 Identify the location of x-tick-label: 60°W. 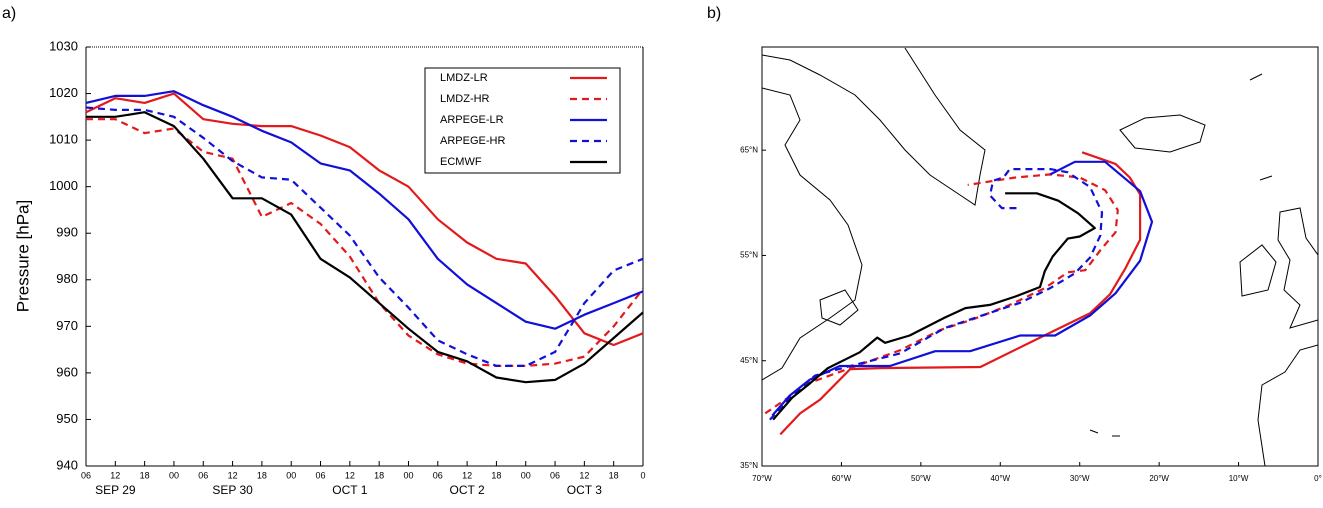
(842, 478).